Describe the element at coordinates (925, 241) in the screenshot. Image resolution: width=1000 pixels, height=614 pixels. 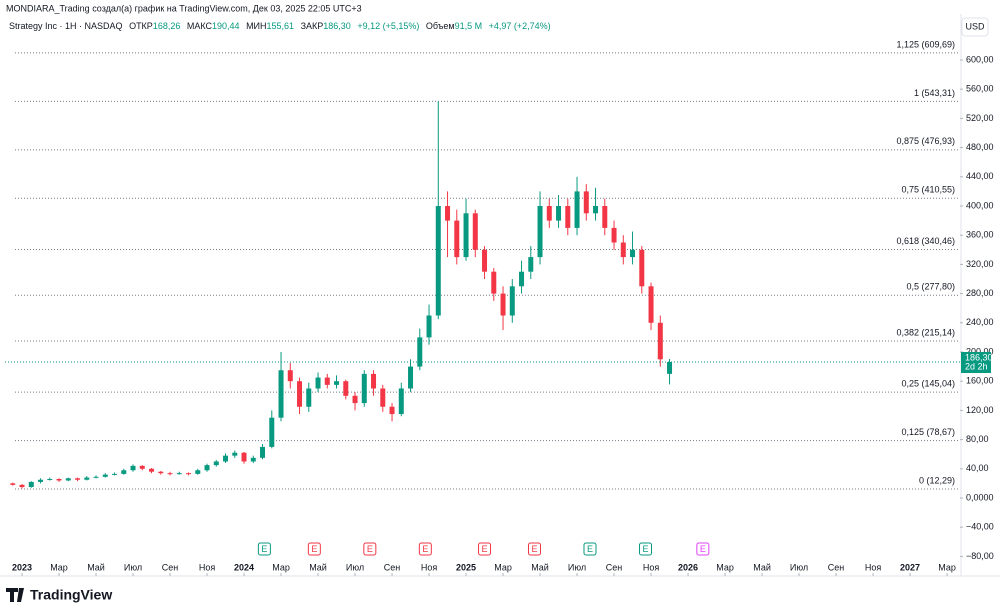
I see `fib-label: 0,618 (340,46)` at that location.